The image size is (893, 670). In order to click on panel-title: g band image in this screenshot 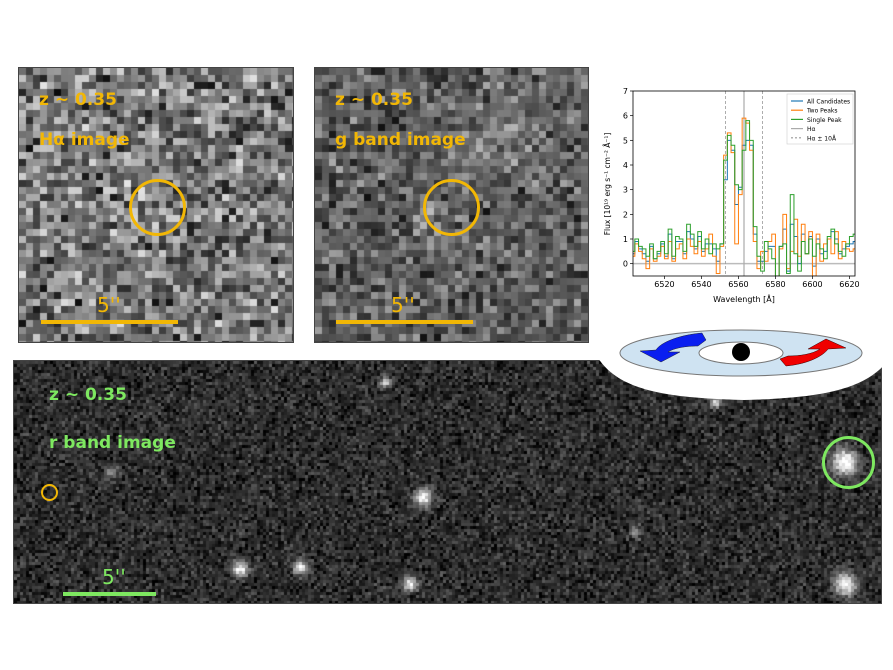, I will do `click(400, 140)`.